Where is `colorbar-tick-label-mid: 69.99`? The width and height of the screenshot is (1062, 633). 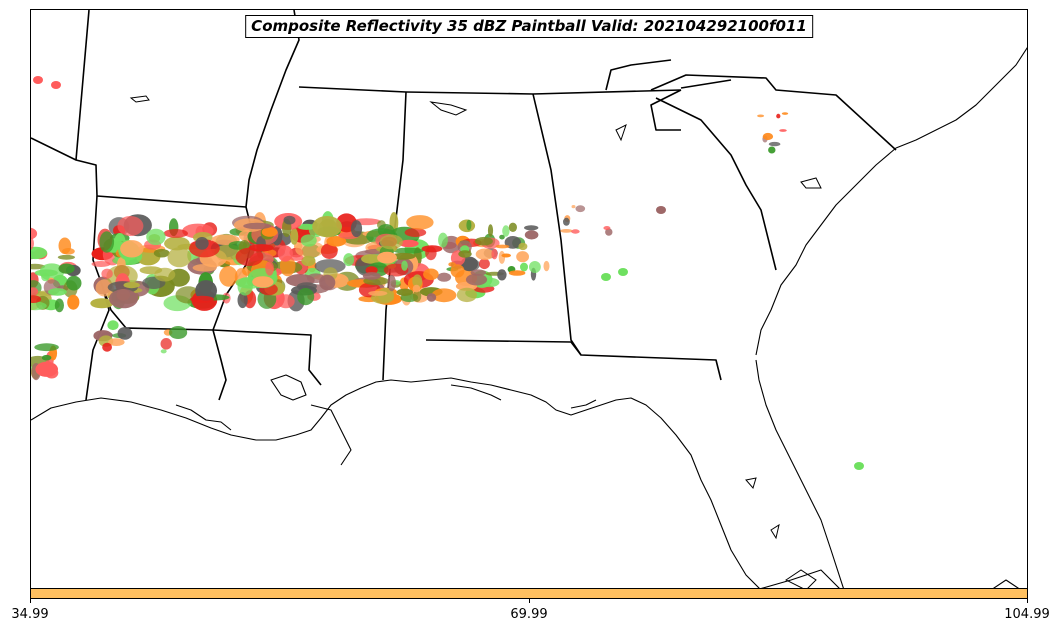
colorbar-tick-label-mid: 69.99 is located at coordinates (529, 614).